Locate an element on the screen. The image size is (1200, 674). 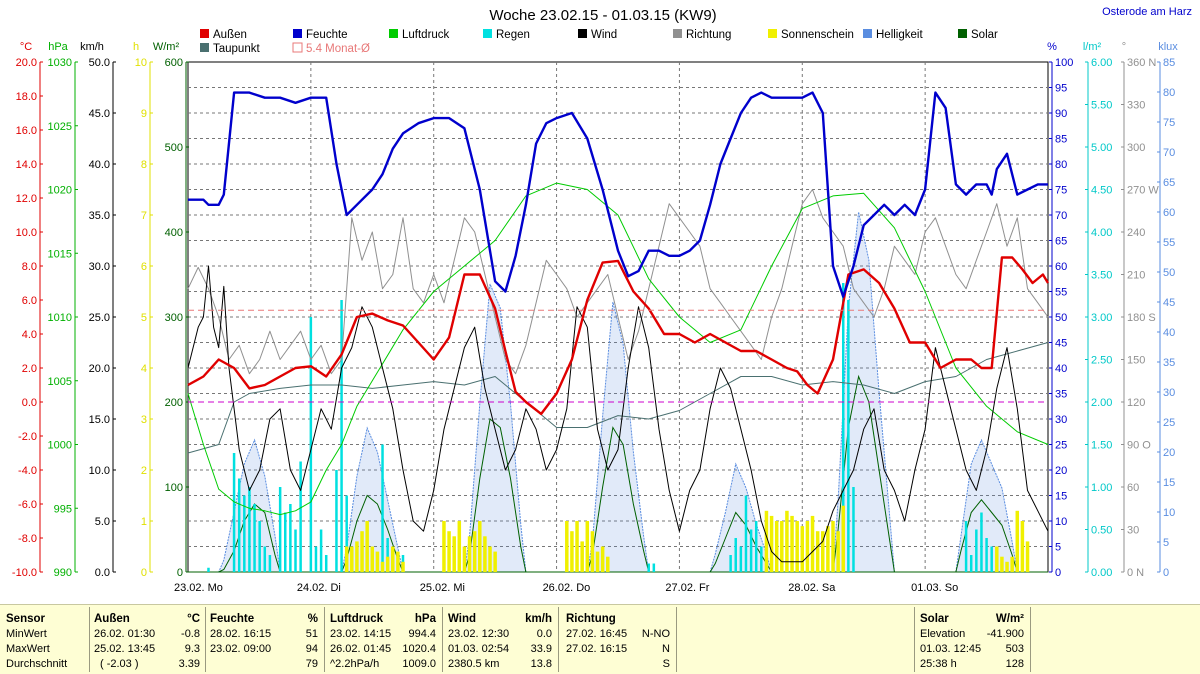
axis-tick-label: 3.00 is located at coordinates (1101, 318).